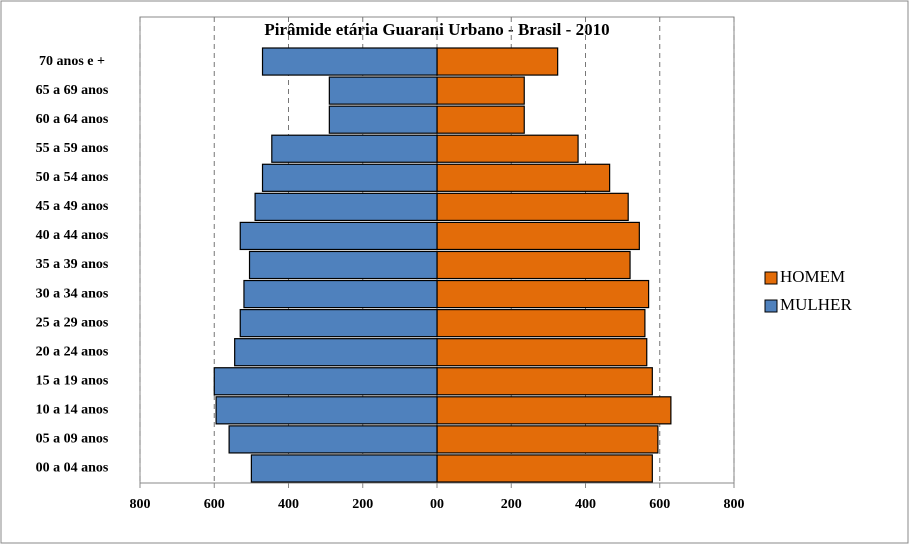 This screenshot has width=910, height=545. I want to click on x-tick-label: 00, so click(437, 504).